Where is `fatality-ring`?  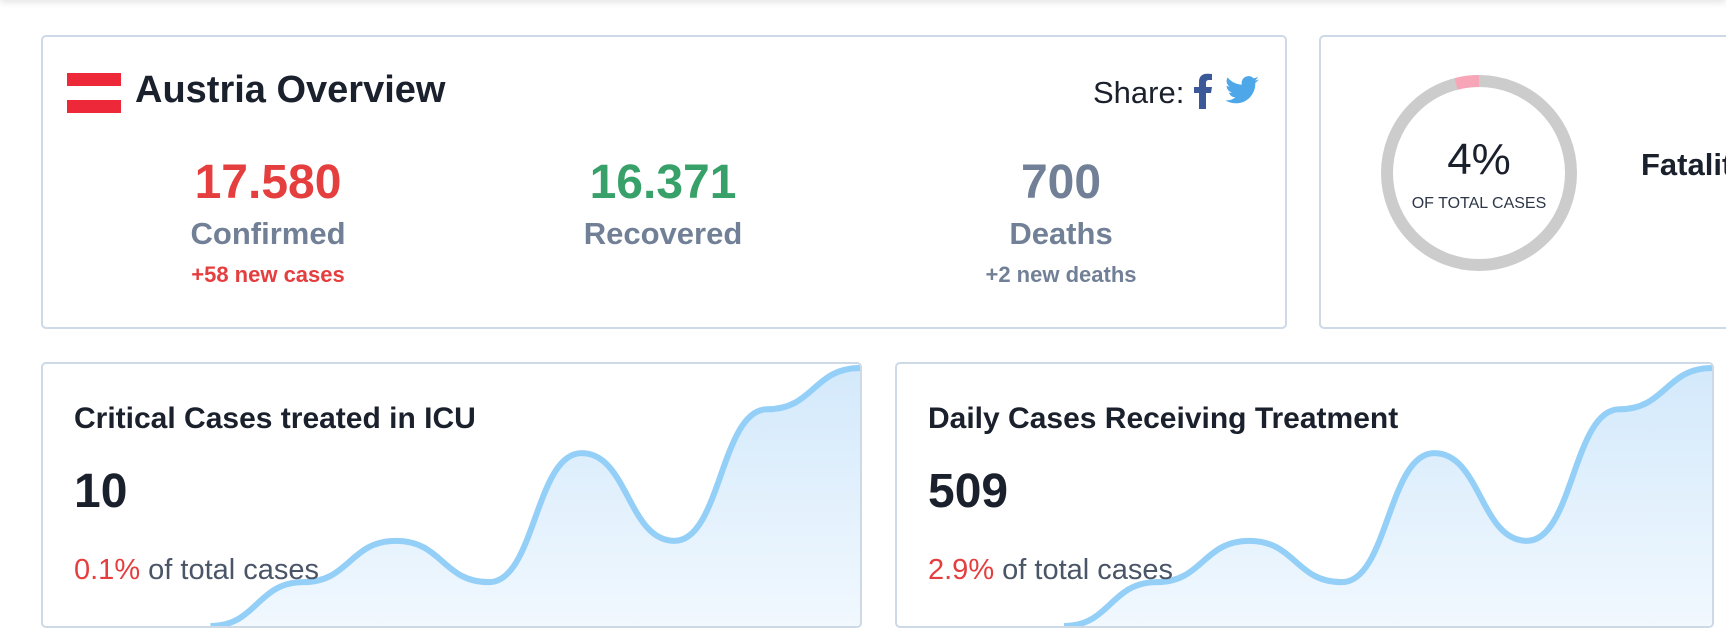 fatality-ring is located at coordinates (1479, 173).